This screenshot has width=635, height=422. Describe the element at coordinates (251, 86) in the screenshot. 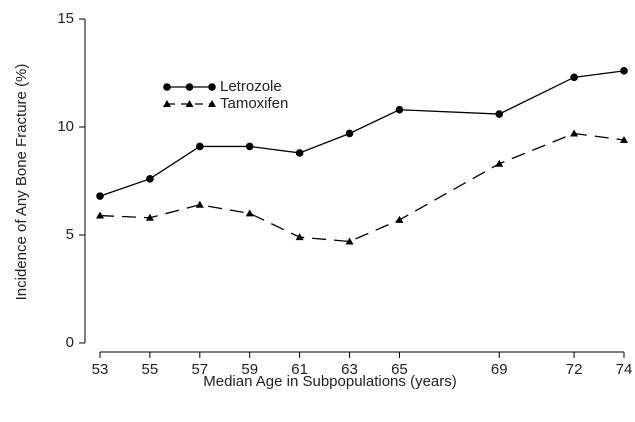

I see `legend-label: Letrozole` at that location.